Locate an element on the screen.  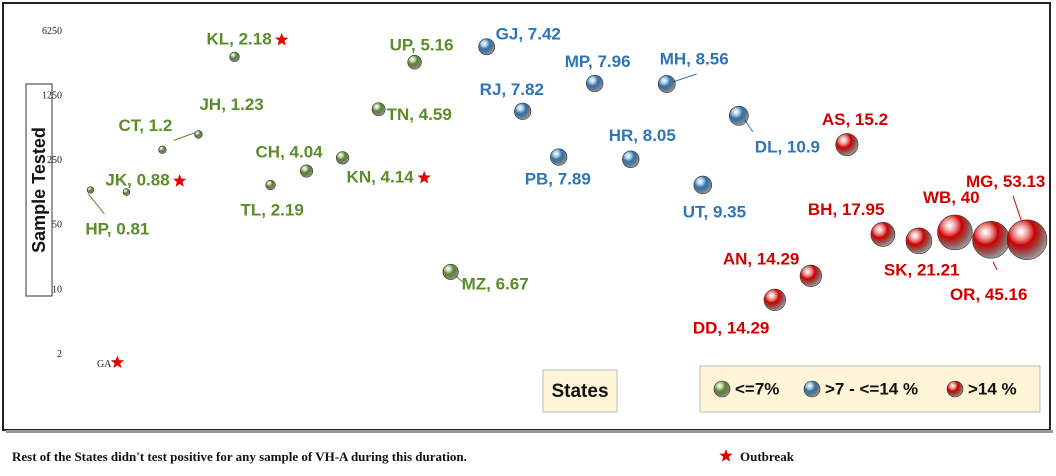
point-label: HR, 8.05 is located at coordinates (642, 135).